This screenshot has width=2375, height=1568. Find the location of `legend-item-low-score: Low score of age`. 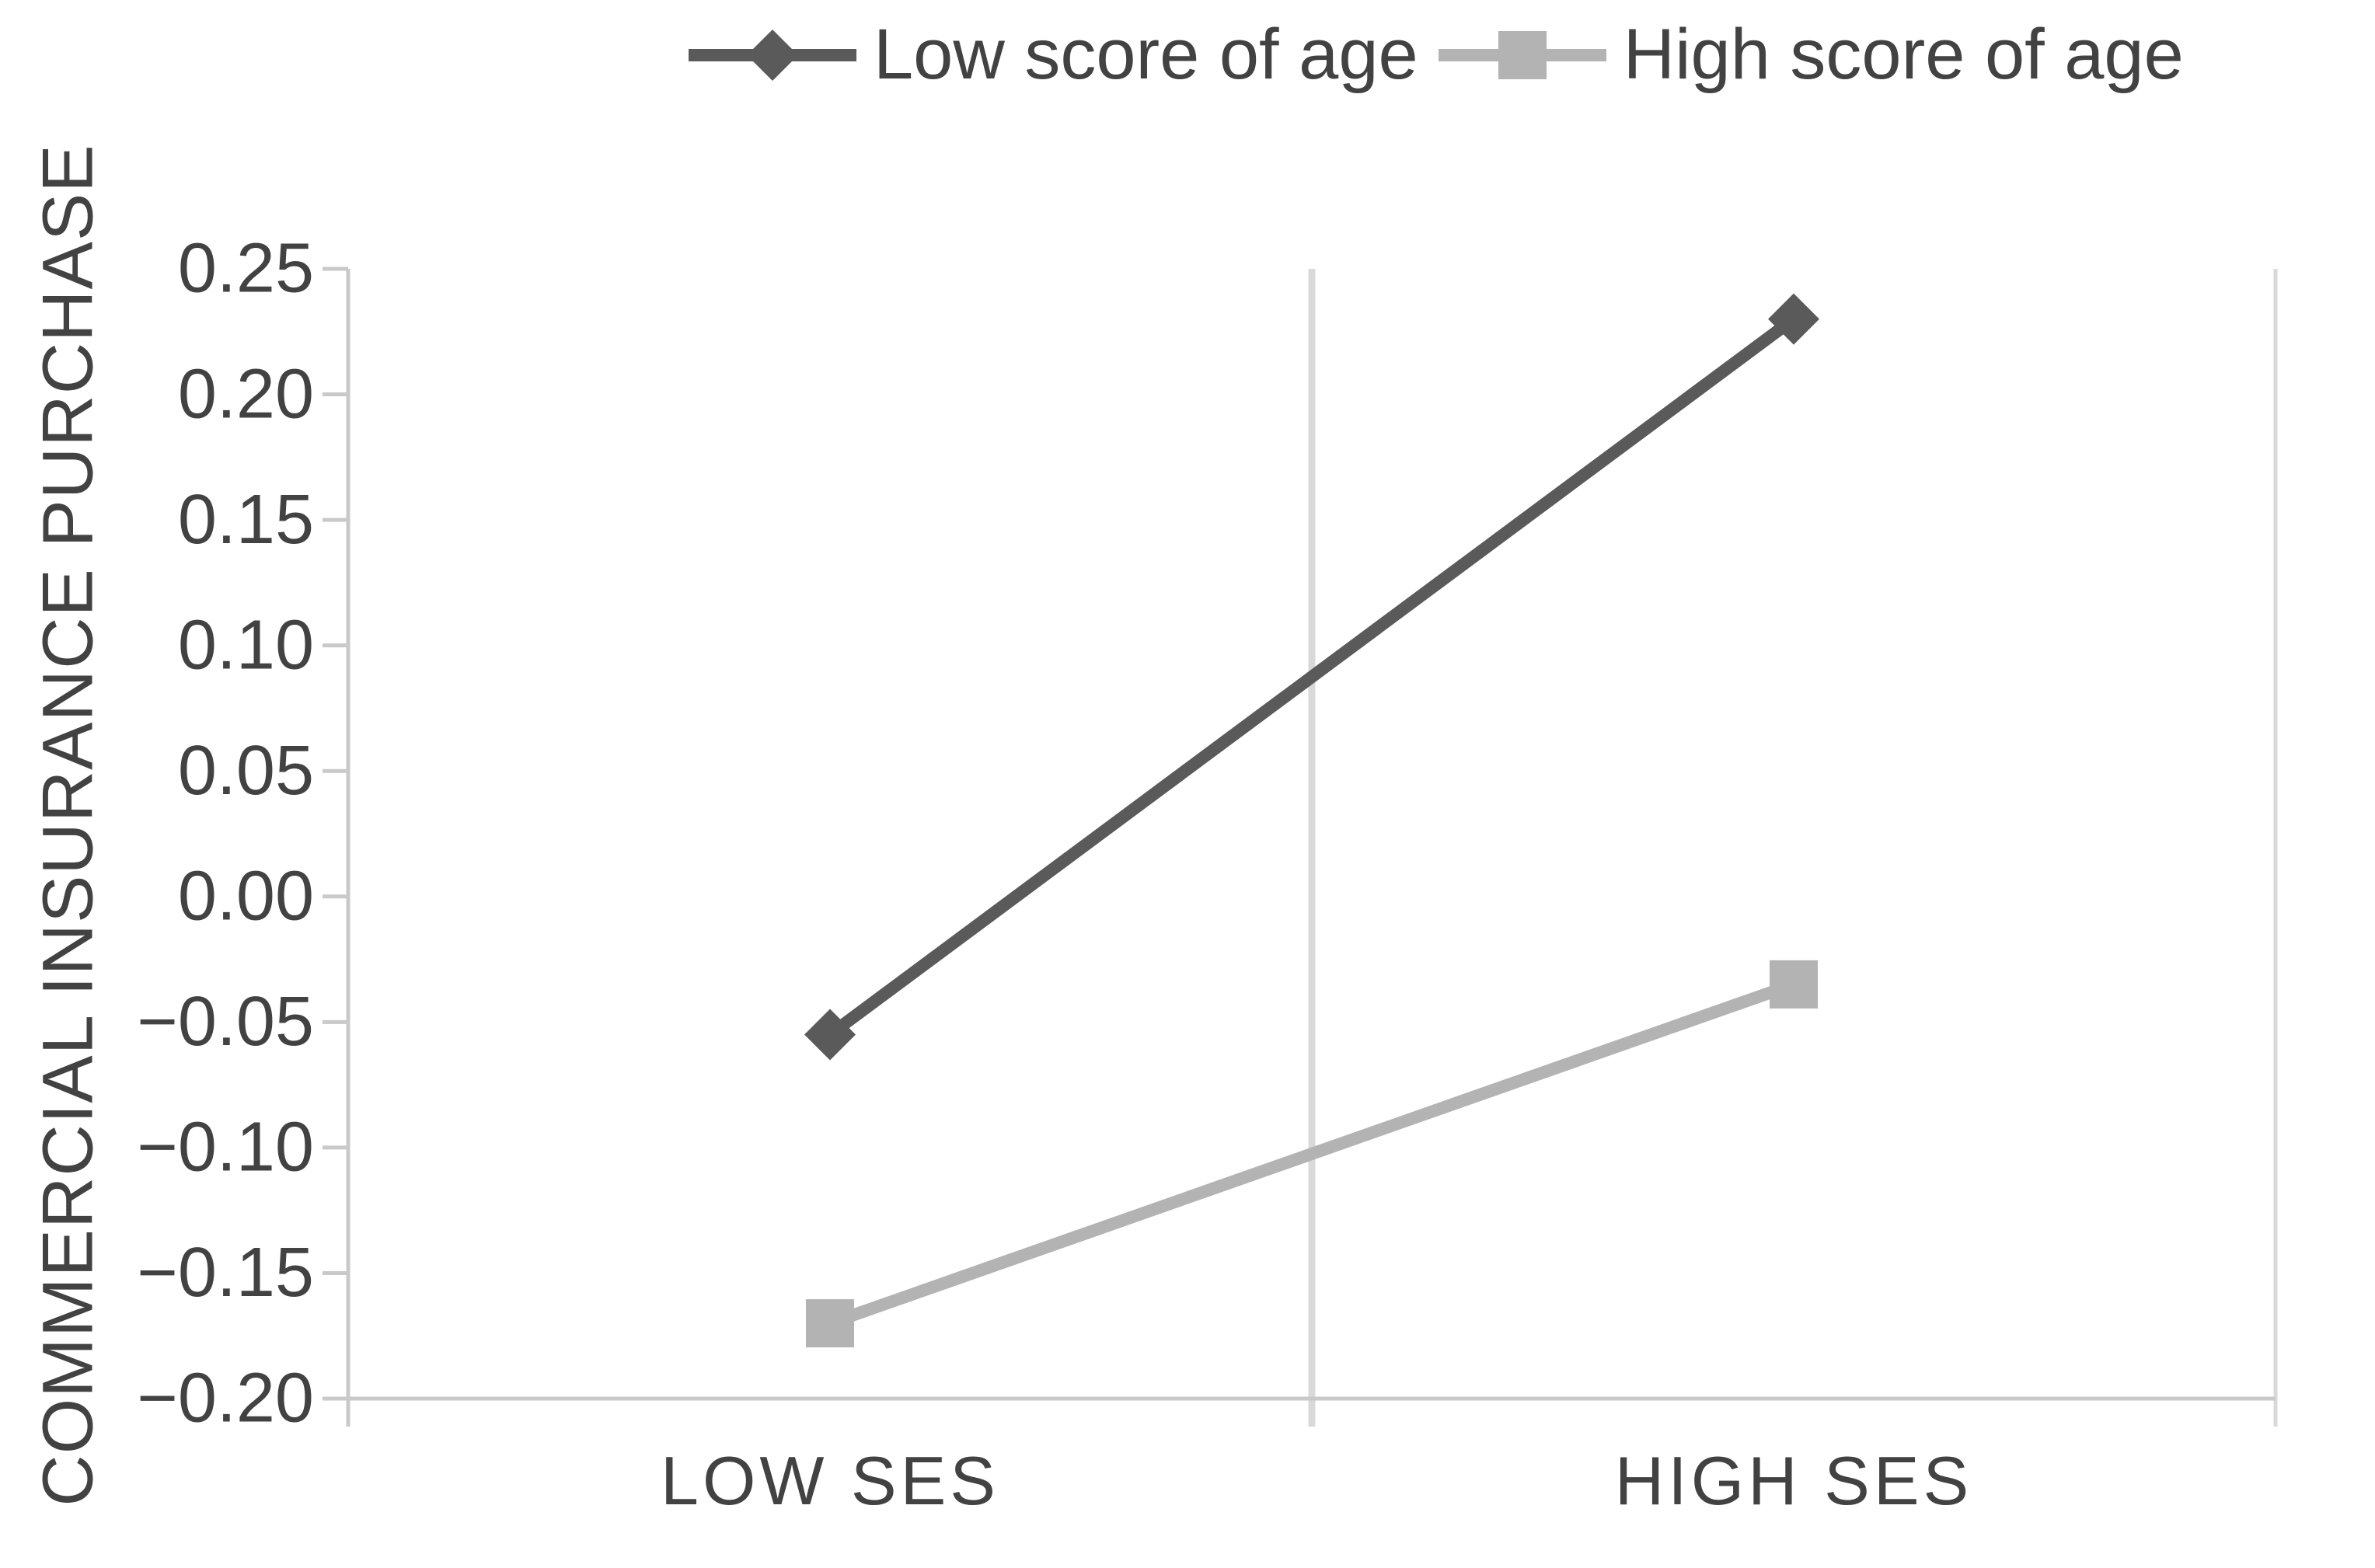

legend-item-low-score: Low score of age is located at coordinates (1053, 55).